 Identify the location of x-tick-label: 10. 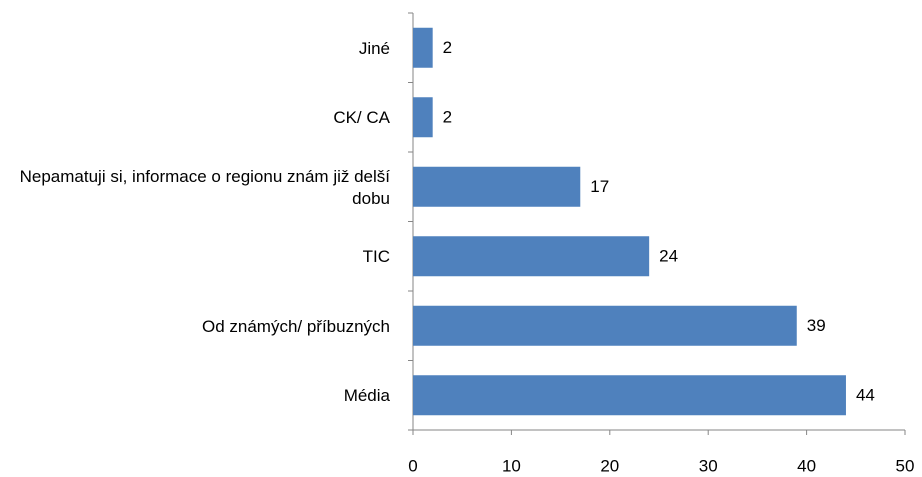
(511, 465).